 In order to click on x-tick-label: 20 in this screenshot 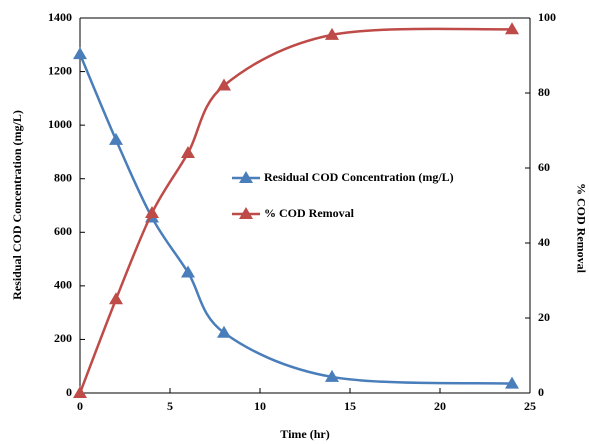, I will do `click(440, 406)`.